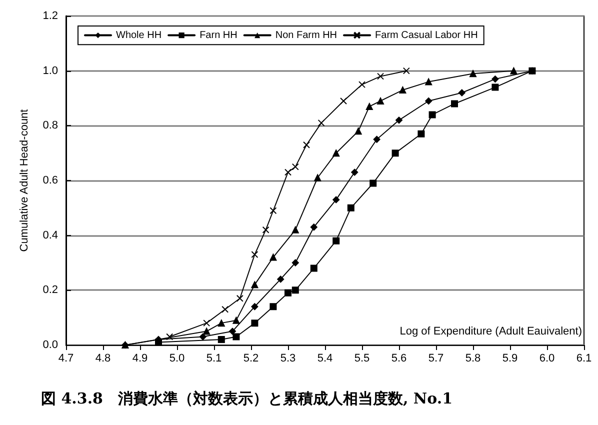  I want to click on x-tick-label: 5.9, so click(510, 358).